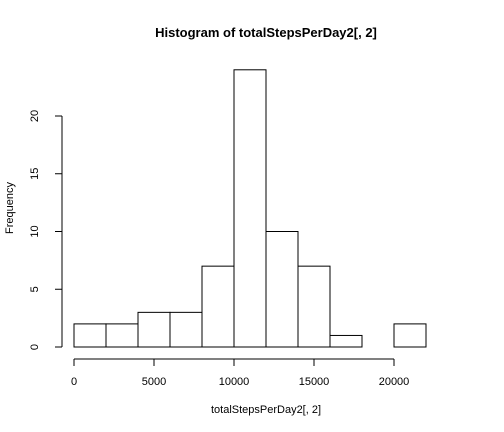 The height and width of the screenshot is (432, 504). Describe the element at coordinates (266, 410) in the screenshot. I see `x-axis-label: totalStepsPerDay2[, 2]` at that location.